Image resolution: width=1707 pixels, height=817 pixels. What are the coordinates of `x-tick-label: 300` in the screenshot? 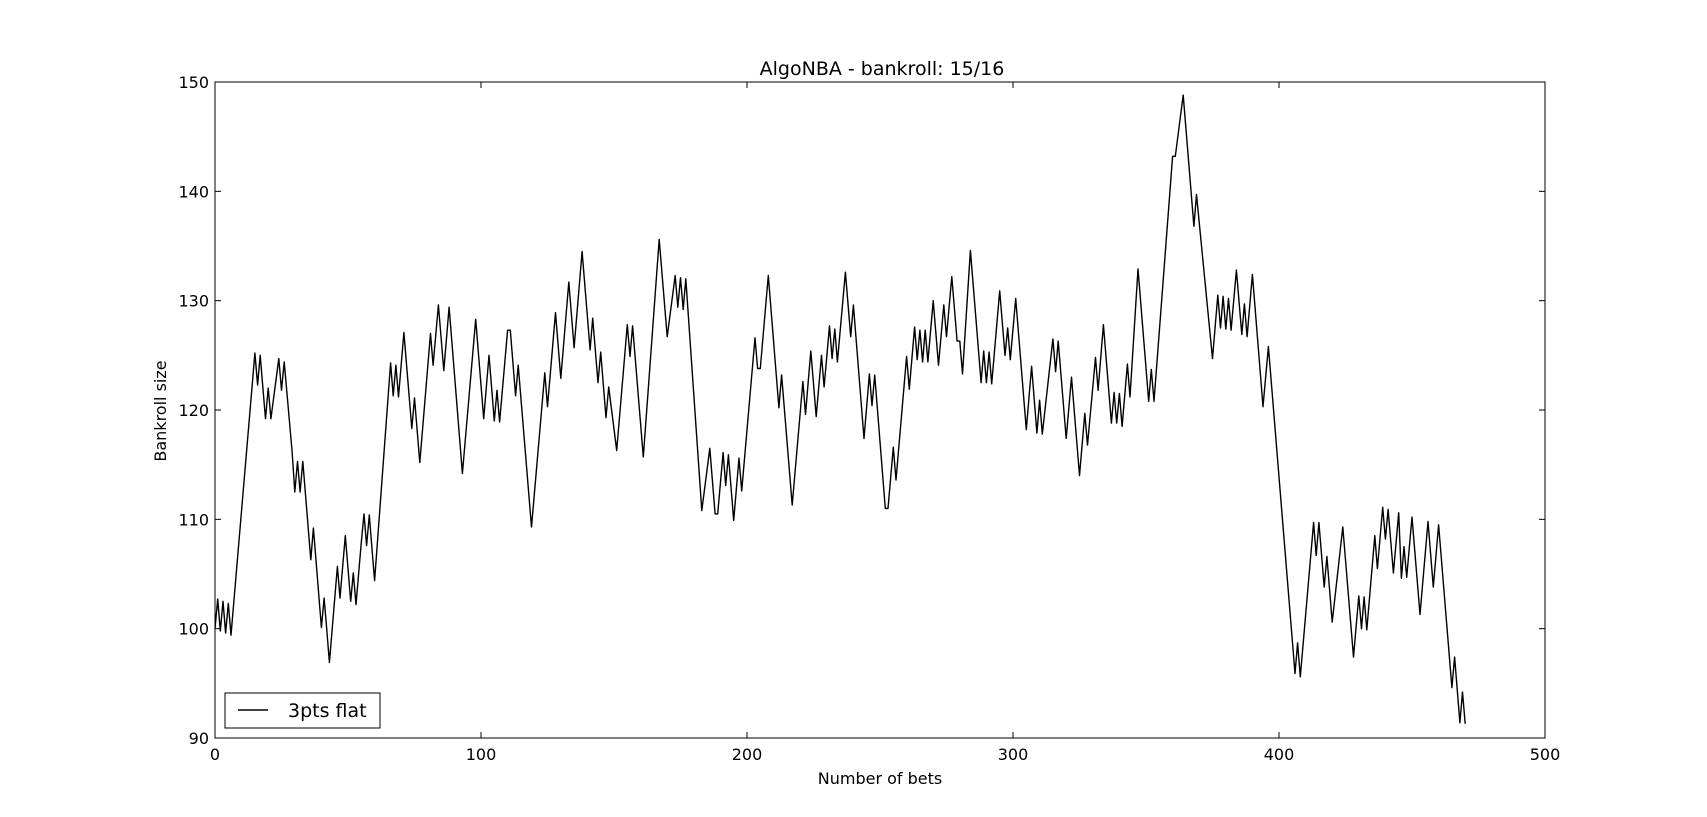 It's located at (1013, 754).